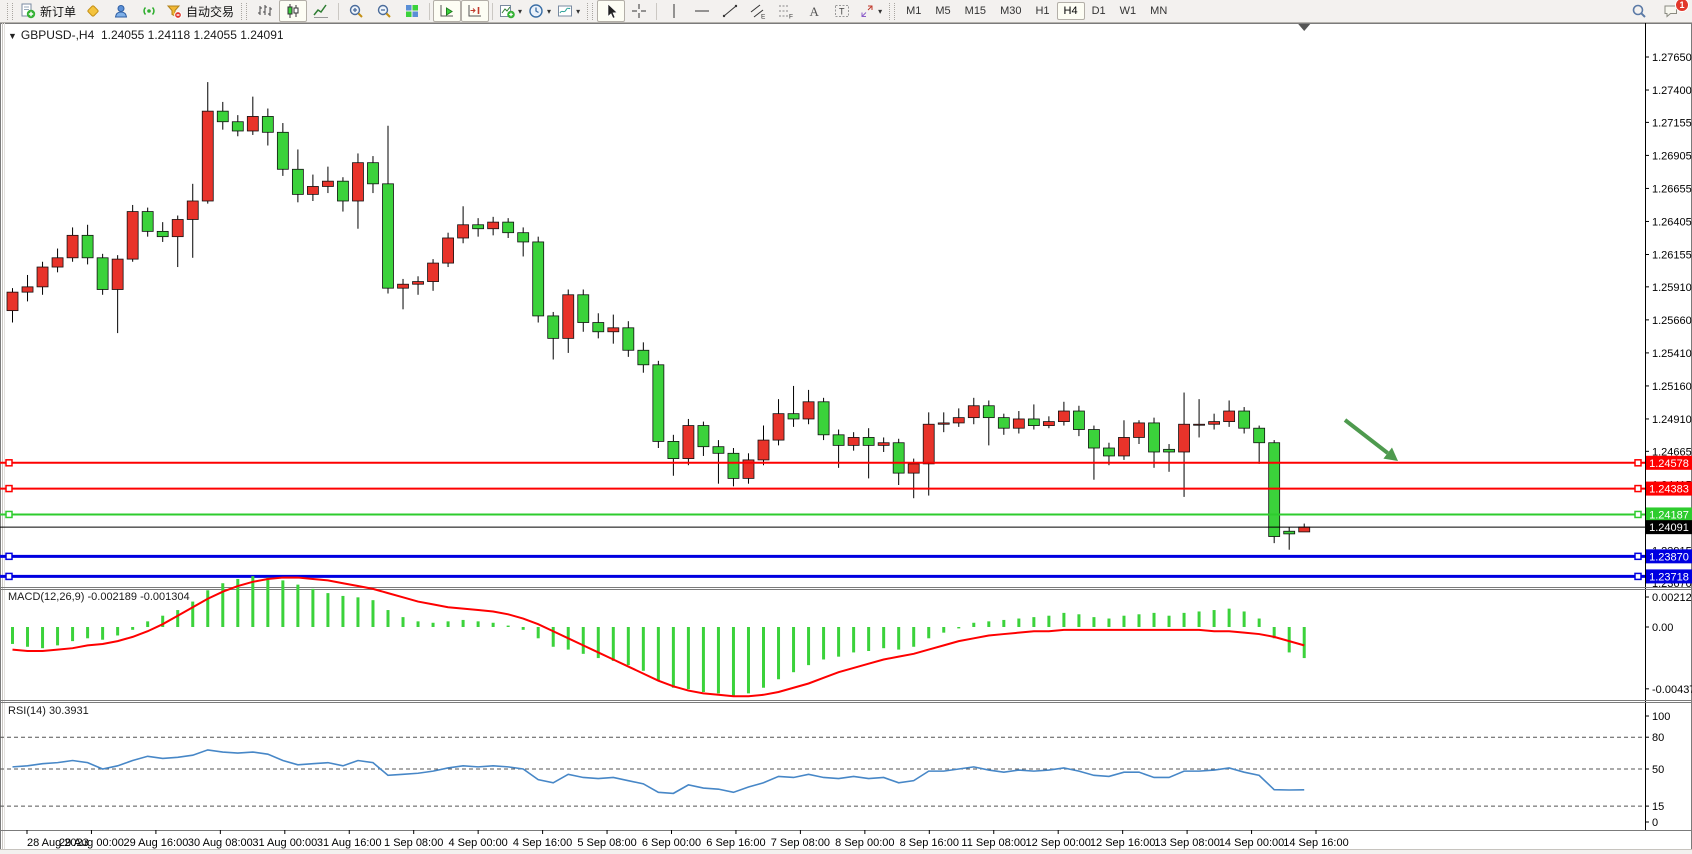  What do you see at coordinates (1672, 123) in the screenshot?
I see `svg-text: 1.27155` at bounding box center [1672, 123].